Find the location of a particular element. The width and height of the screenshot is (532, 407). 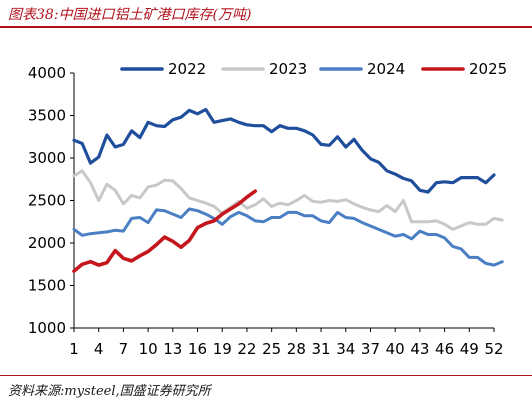

x-tick-label: 31 is located at coordinates (321, 349).